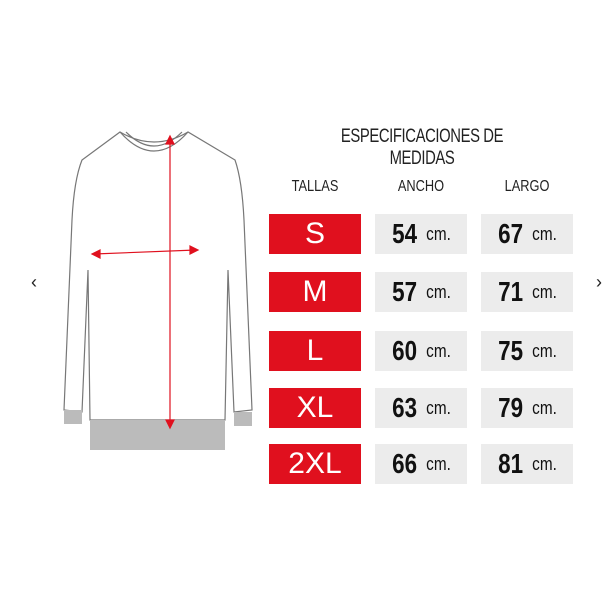 This screenshot has height=610, width=610. Describe the element at coordinates (510, 463) in the screenshot. I see `largo-value: 81` at that location.